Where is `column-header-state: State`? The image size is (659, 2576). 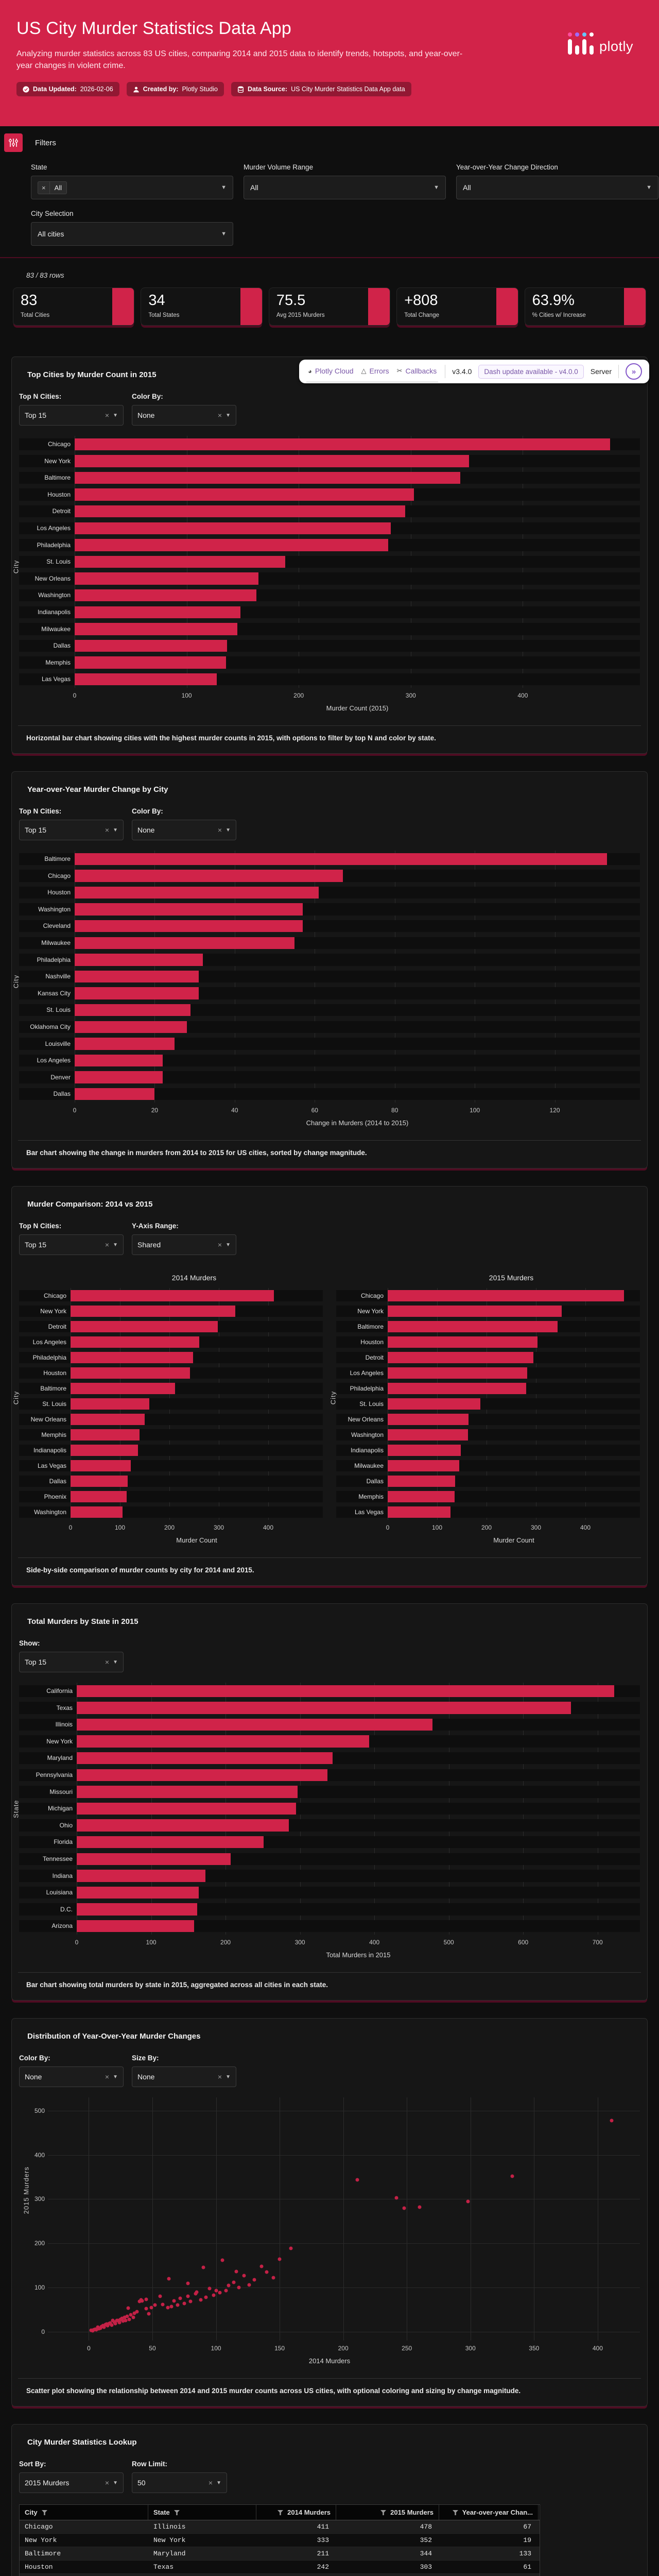
column-header-state: State is located at coordinates (202, 2512).